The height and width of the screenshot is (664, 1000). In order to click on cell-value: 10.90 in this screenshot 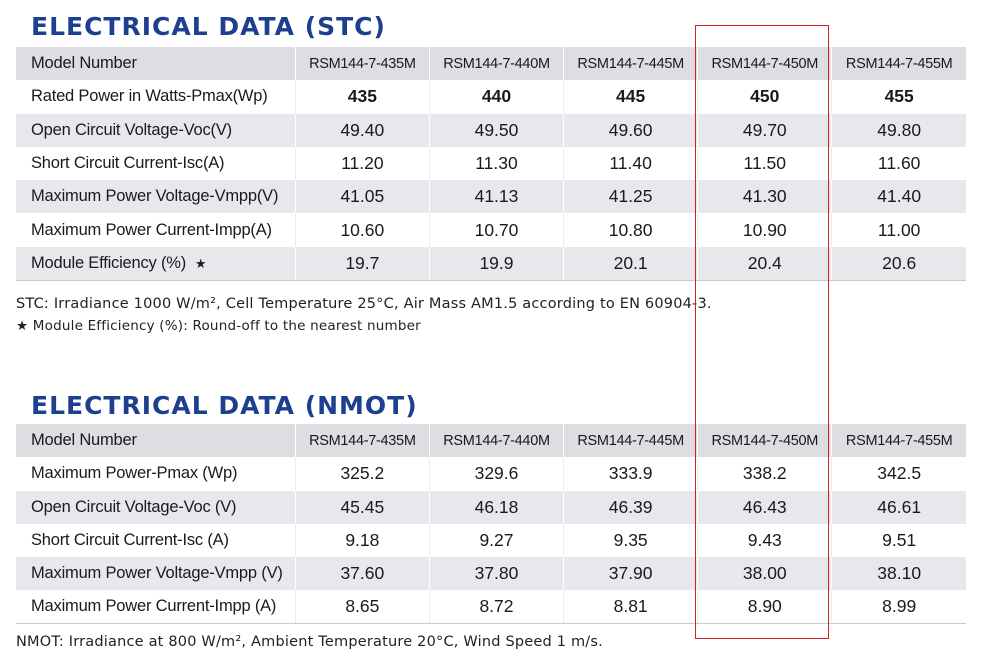, I will do `click(764, 230)`.